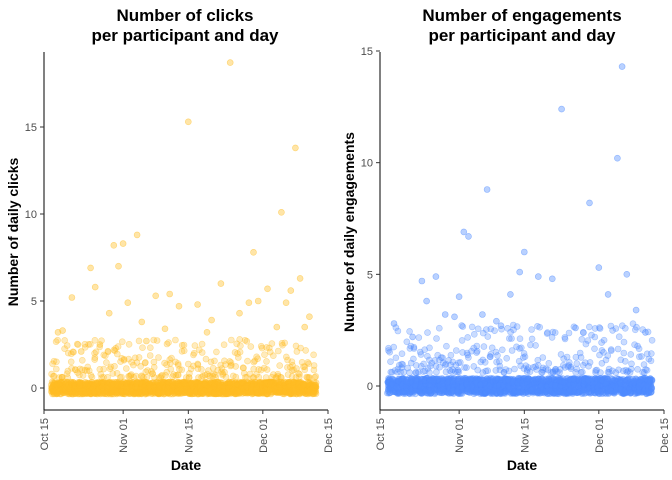 This screenshot has width=672, height=480. I want to click on engagements-chart-title-line2: per participant and day, so click(522, 35).